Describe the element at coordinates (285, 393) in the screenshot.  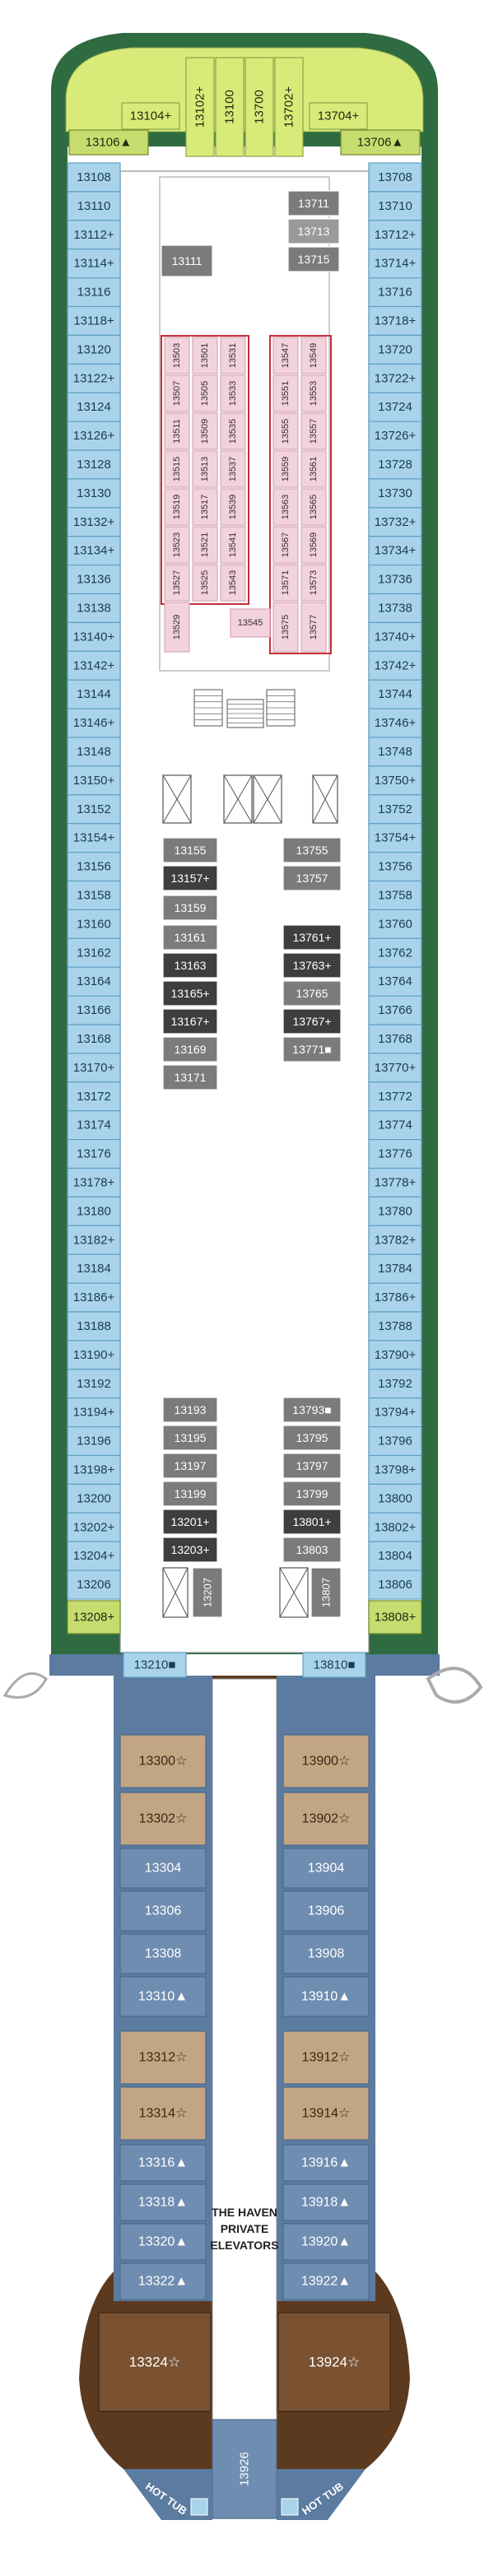
I see `cabin-13551: 13551` at that location.